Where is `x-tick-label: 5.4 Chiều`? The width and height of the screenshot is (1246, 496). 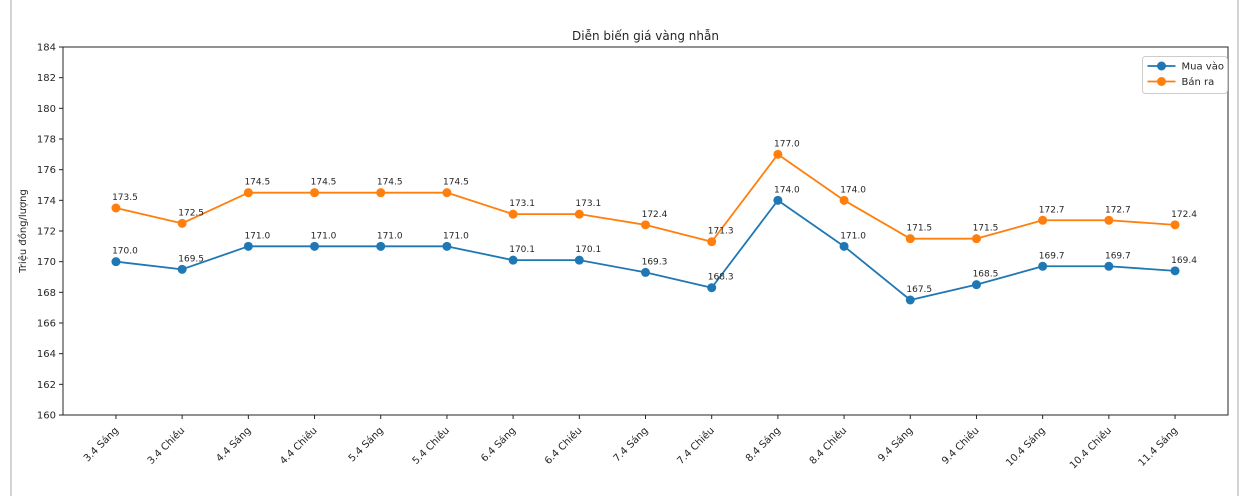 x-tick-label: 5.4 Chiều is located at coordinates (431, 446).